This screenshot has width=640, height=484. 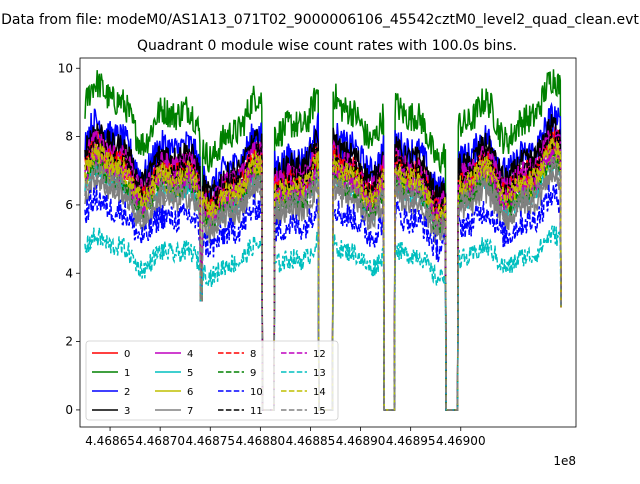 What do you see at coordinates (212, 380) in the screenshot?
I see `legend-box` at bounding box center [212, 380].